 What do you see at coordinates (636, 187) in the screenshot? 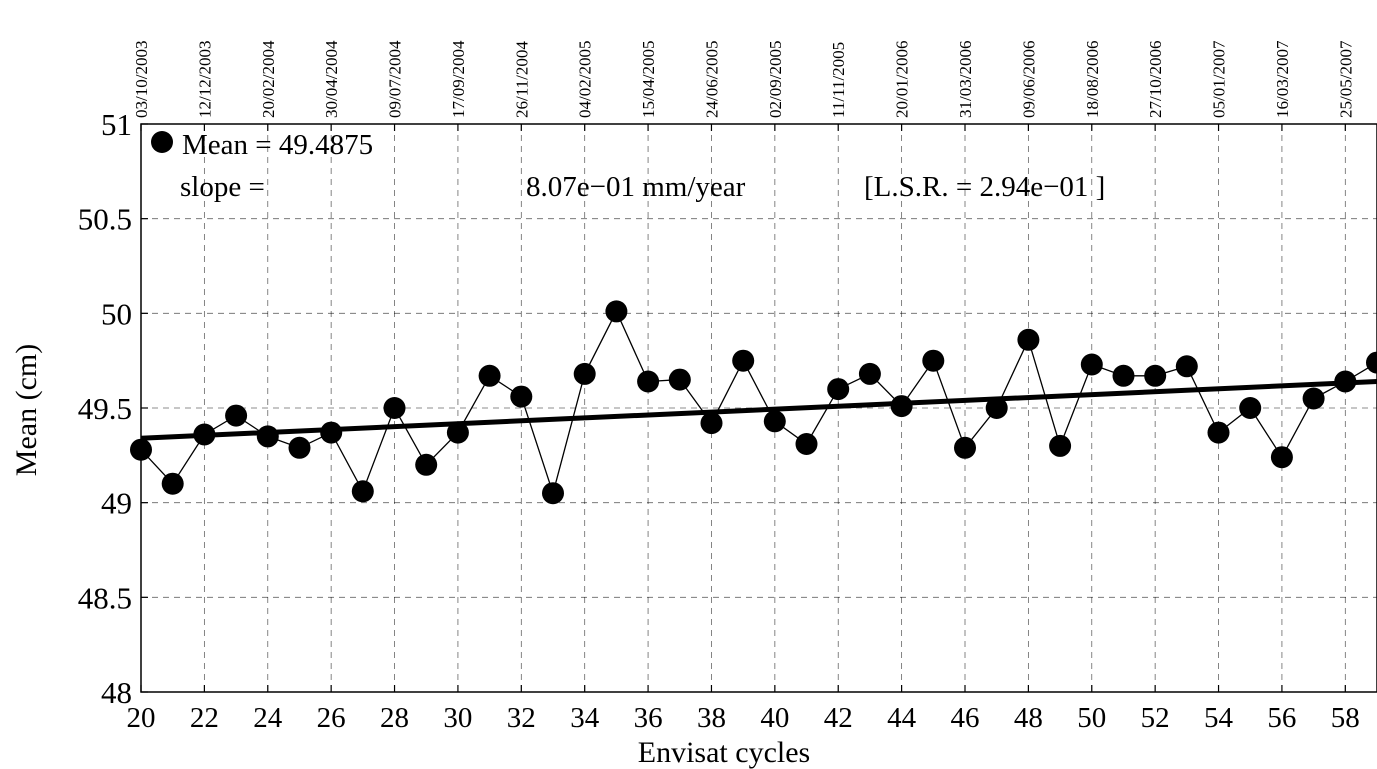
I see `slope-value: 8.07e−01 mm/year` at bounding box center [636, 187].